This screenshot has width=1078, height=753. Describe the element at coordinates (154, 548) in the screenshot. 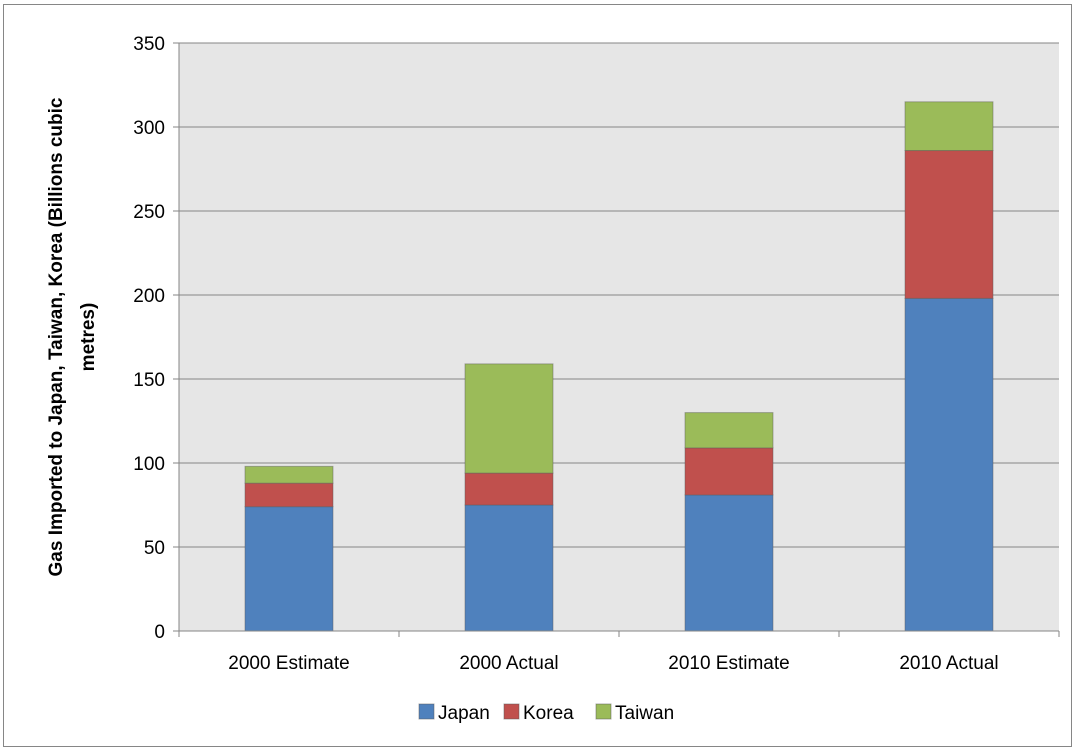

I see `y-tick-label: 50` at that location.